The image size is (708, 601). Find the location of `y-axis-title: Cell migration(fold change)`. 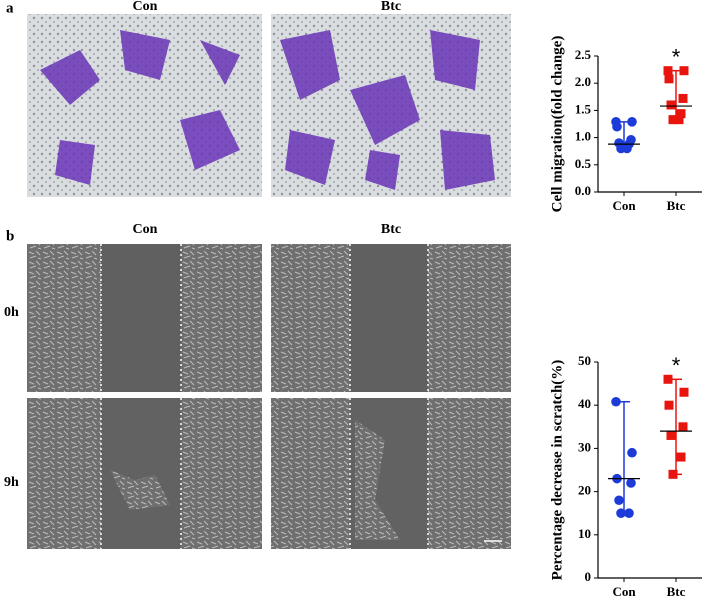

y-axis-title: Cell migration(fold change) is located at coordinates (557, 124).